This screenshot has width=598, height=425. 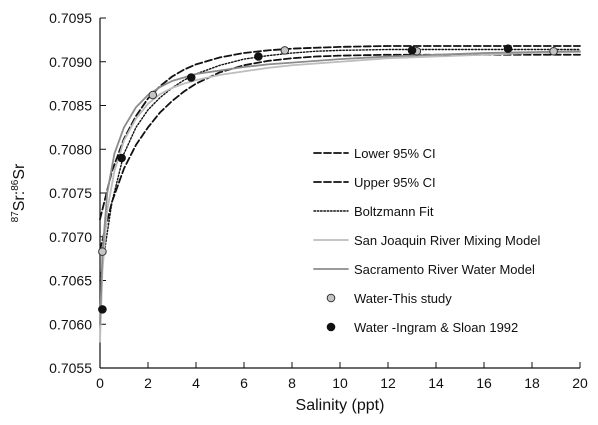 I want to click on y-tick-label: 0.7065, so click(x=70, y=281).